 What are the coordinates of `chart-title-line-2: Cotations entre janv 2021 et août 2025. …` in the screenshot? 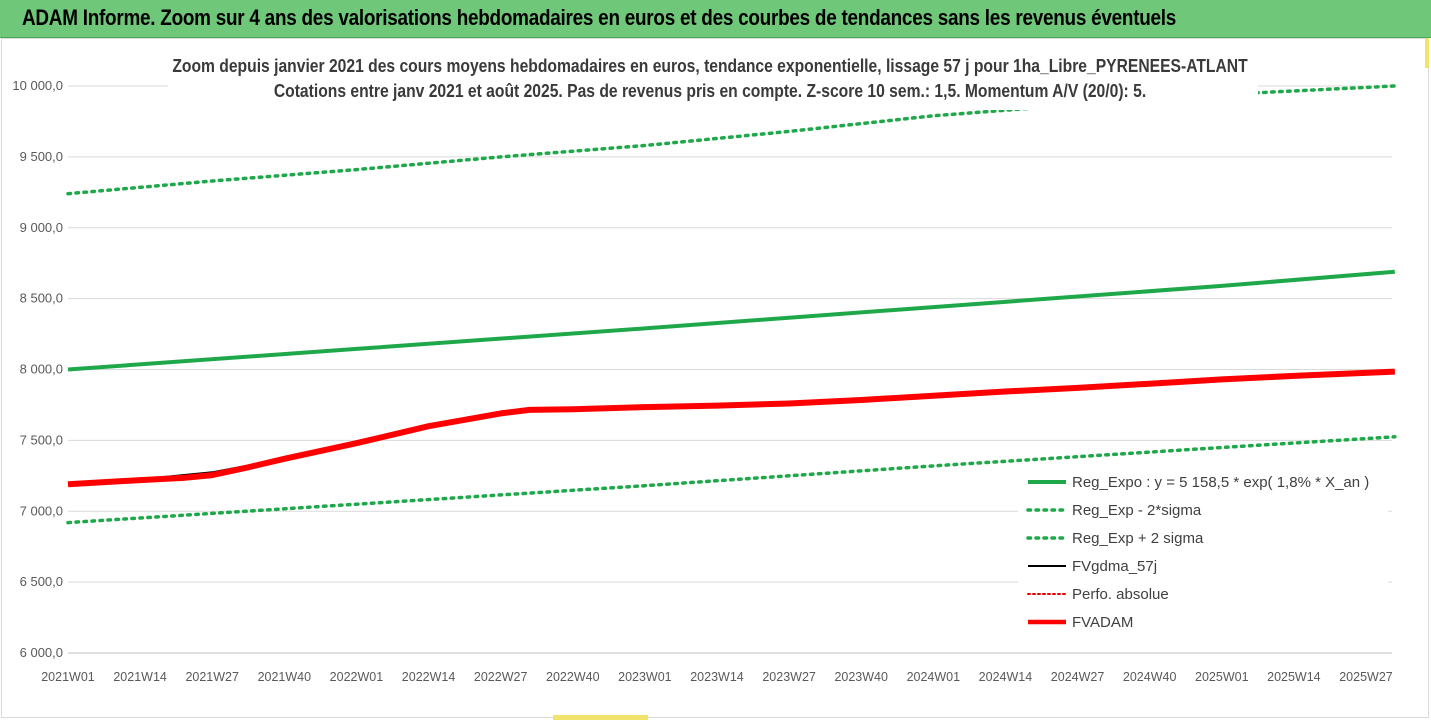 It's located at (710, 91).